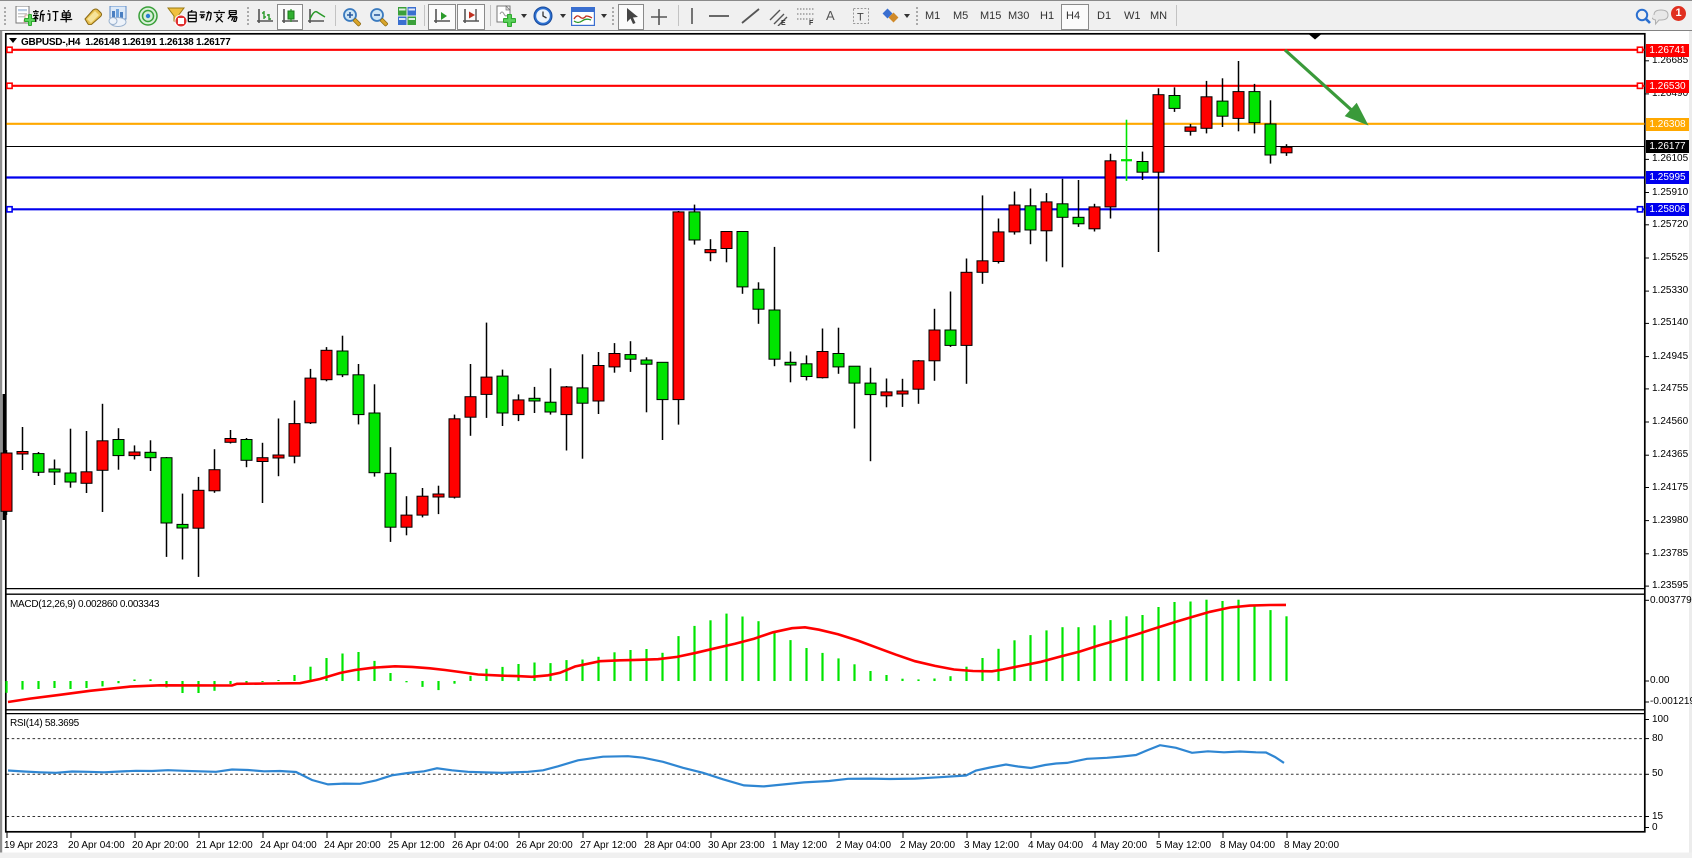  Describe the element at coordinates (783, 23) in the screenshot. I see `svg-text: E` at that location.